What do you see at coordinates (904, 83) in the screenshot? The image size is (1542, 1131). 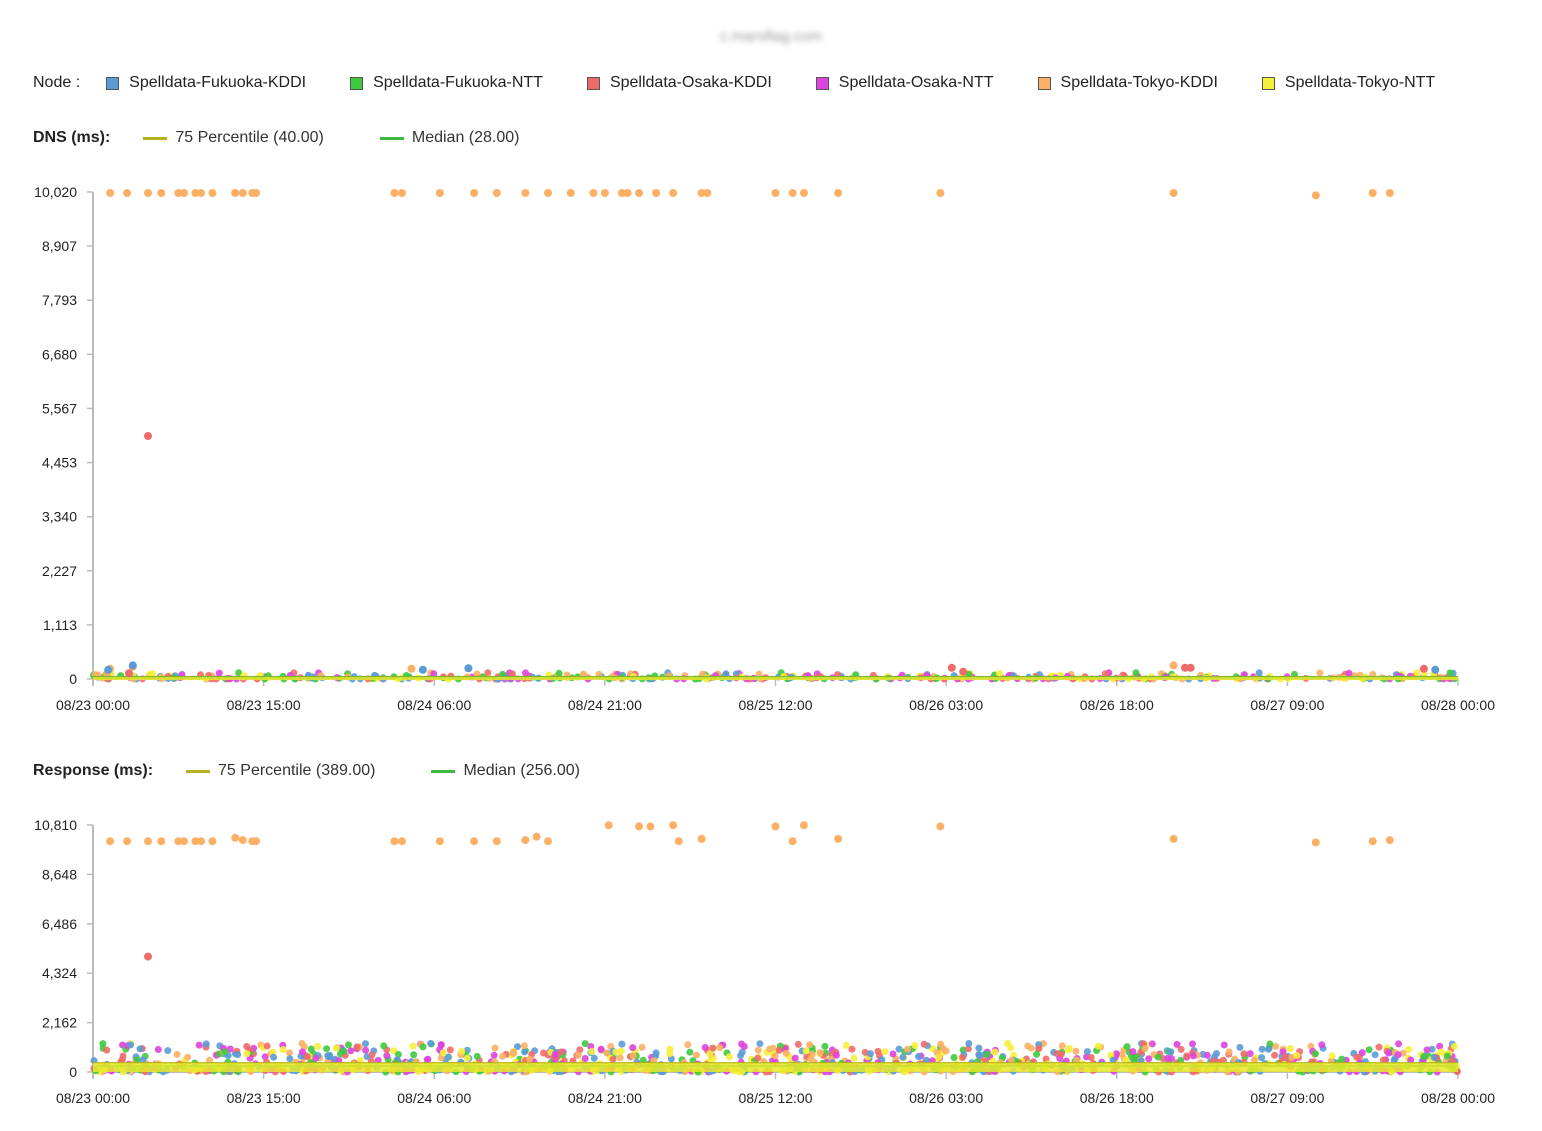 I see `legend-item-osaka-ntt: Spelldata-Osaka-NTT` at bounding box center [904, 83].